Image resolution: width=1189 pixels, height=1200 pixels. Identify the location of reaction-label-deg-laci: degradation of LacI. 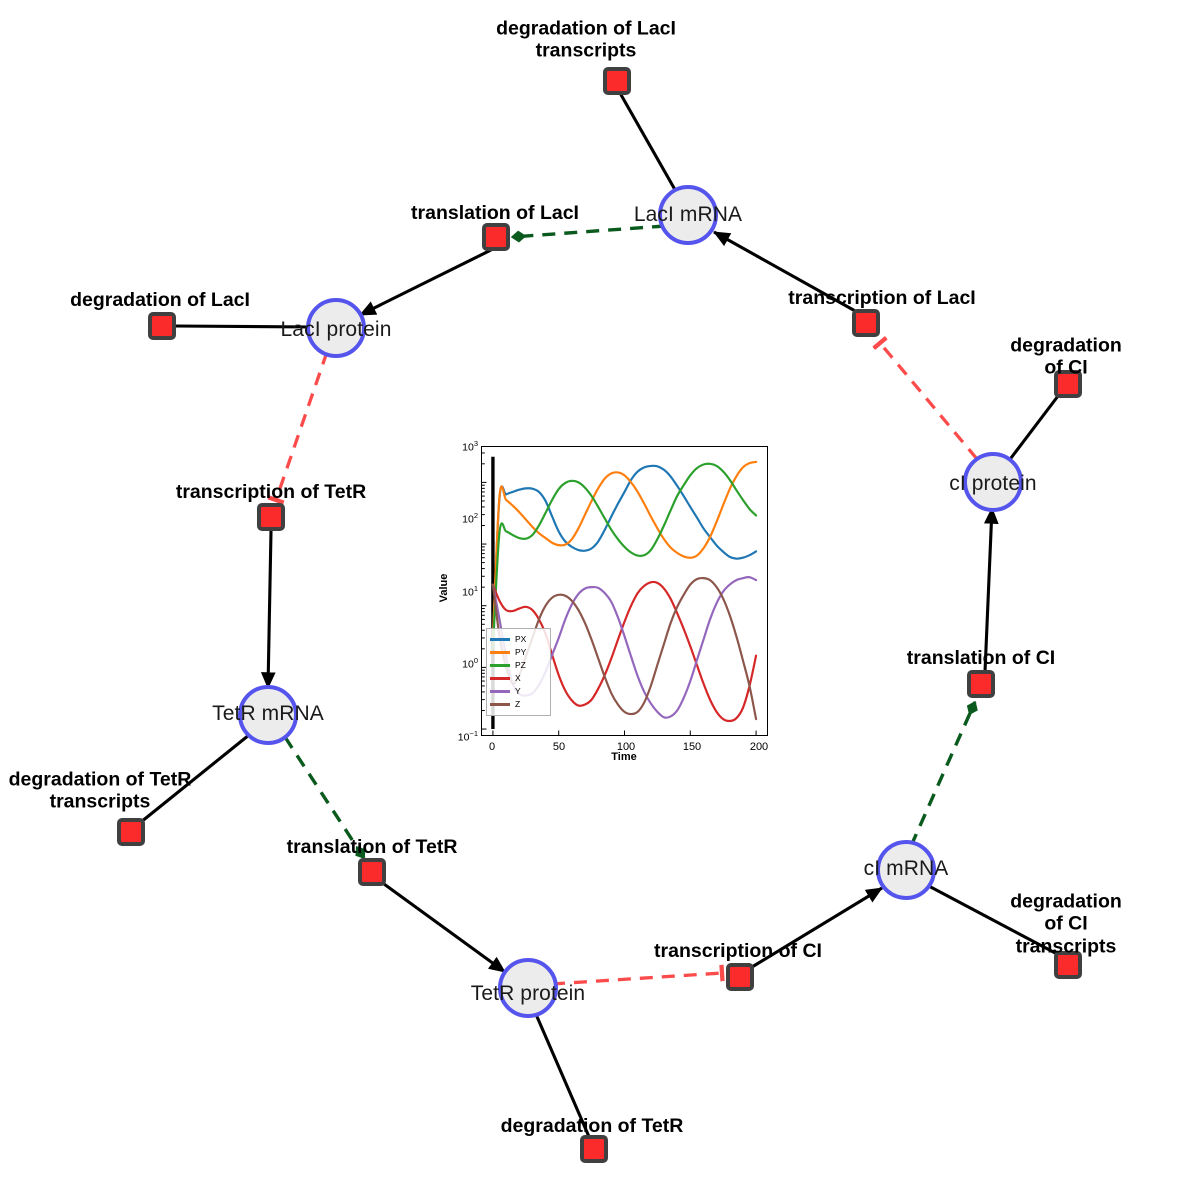
(160, 299).